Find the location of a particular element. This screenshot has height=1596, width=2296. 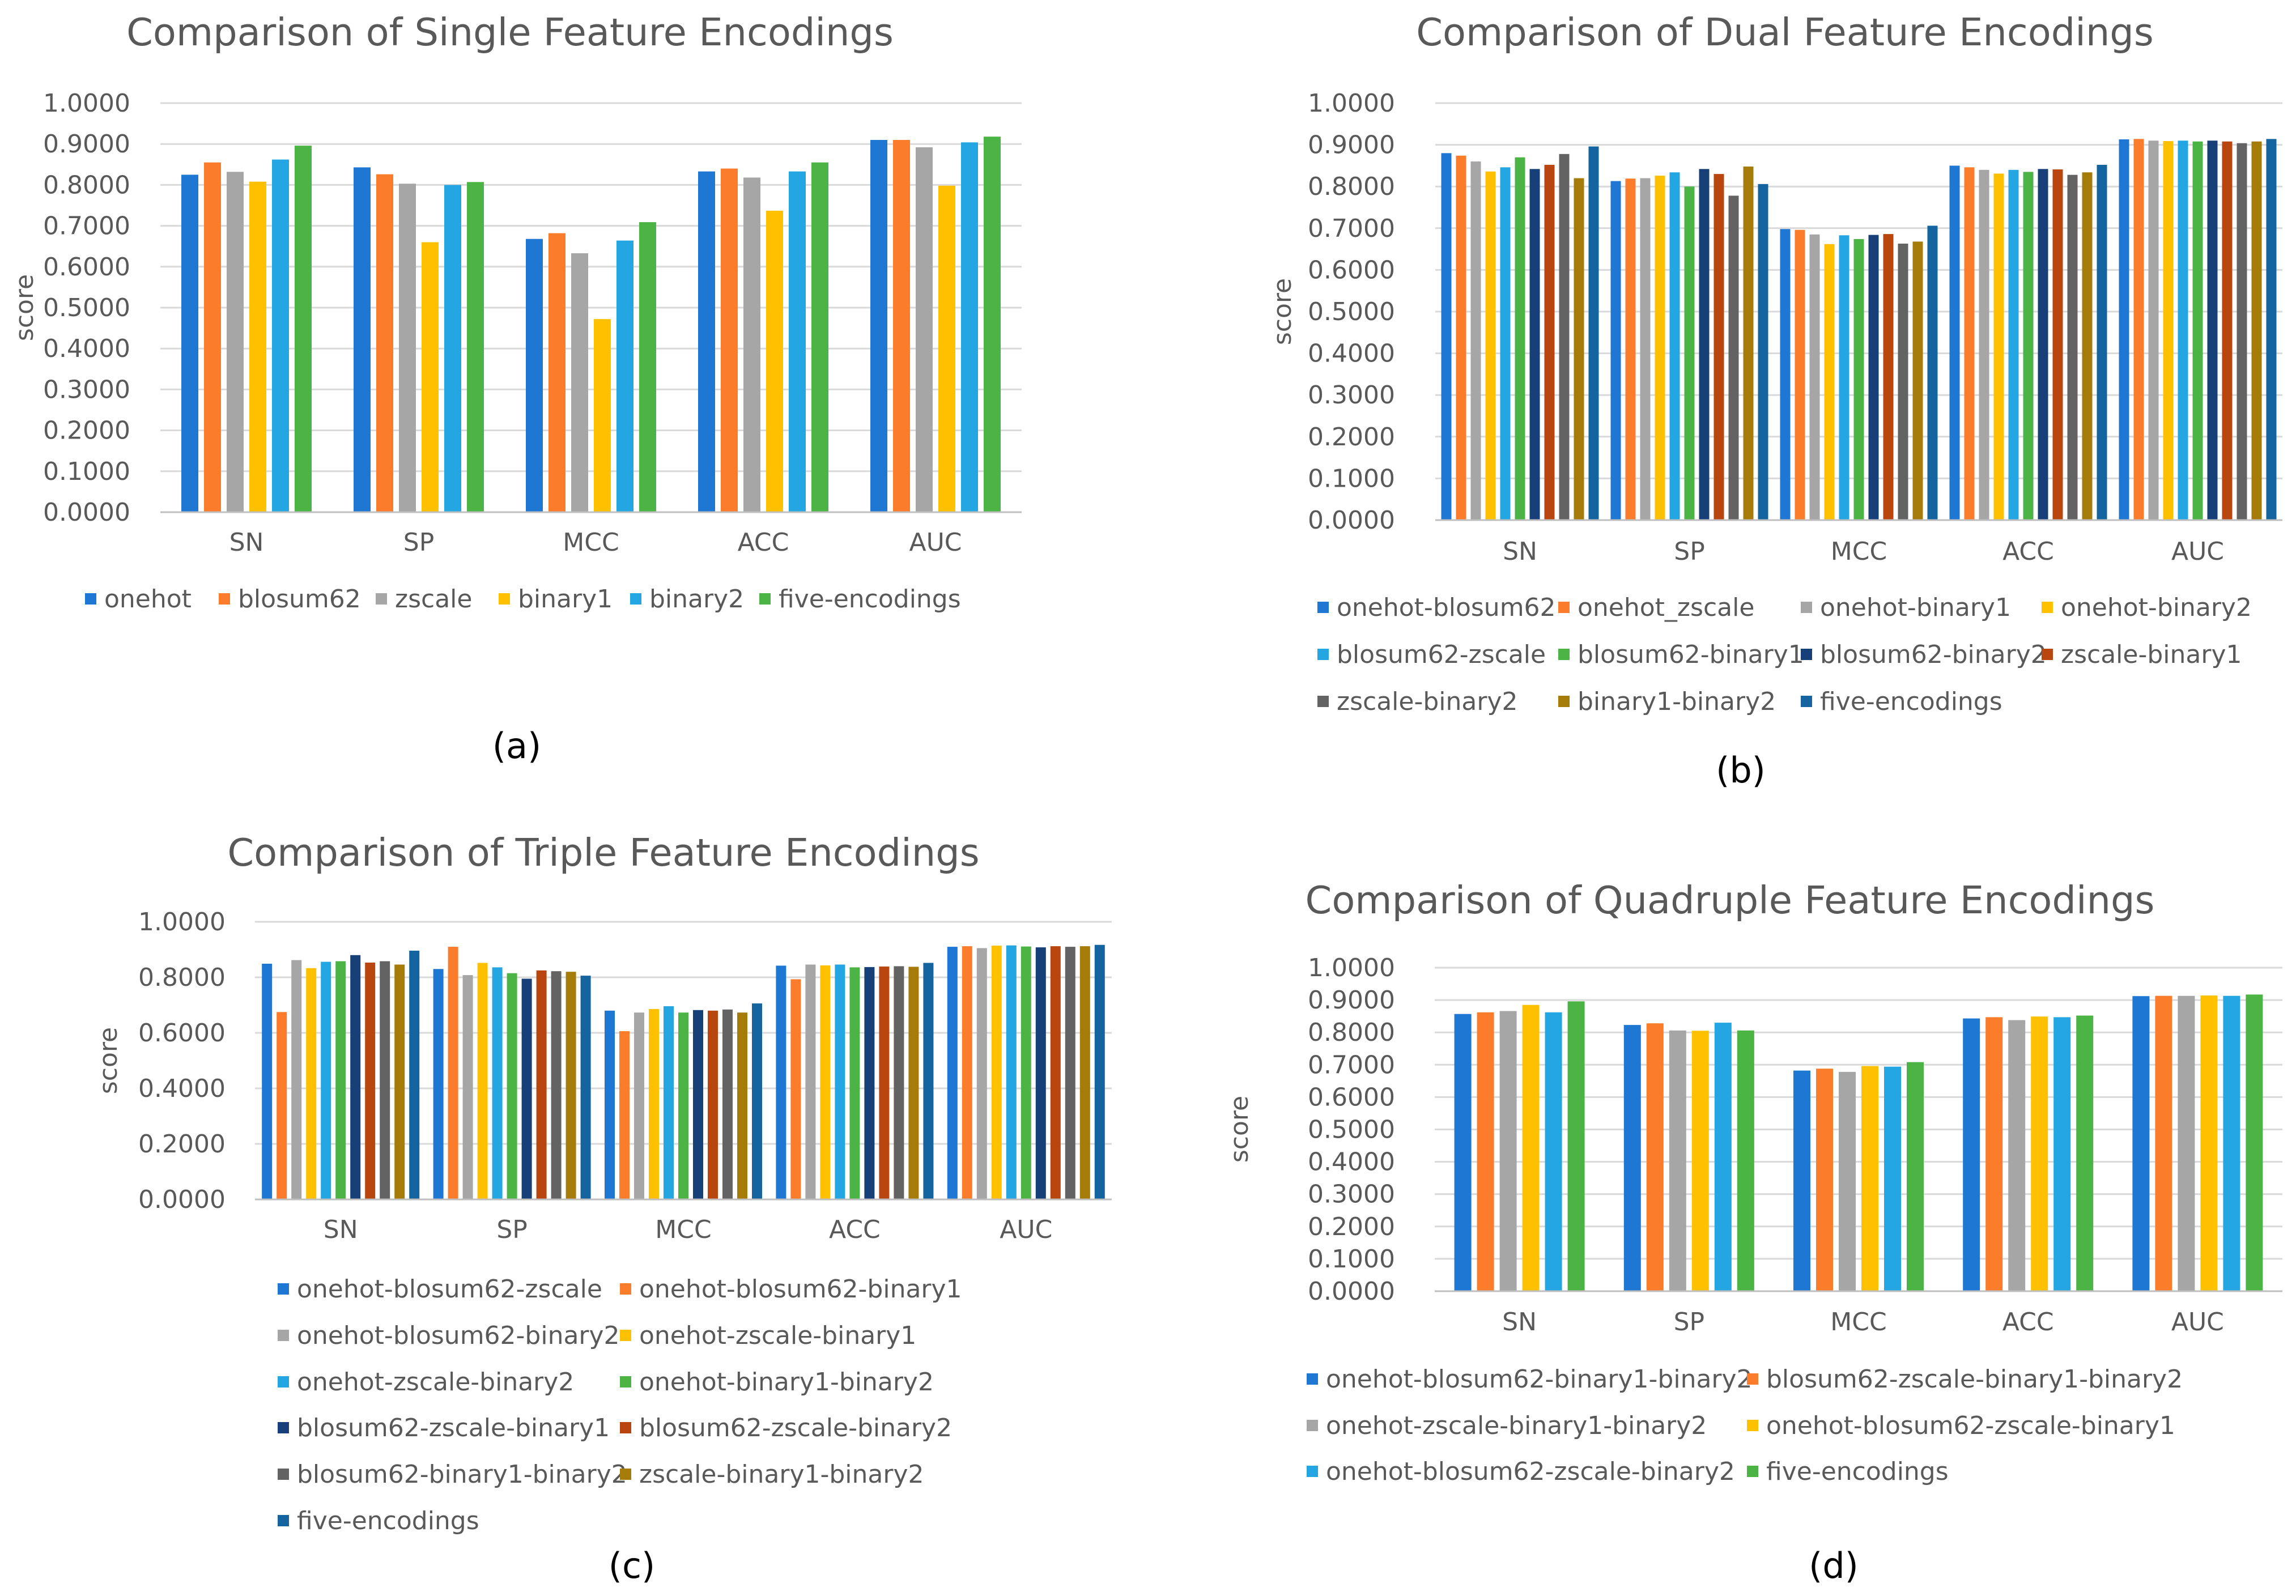

bar-binary2-MCC is located at coordinates (624, 376).